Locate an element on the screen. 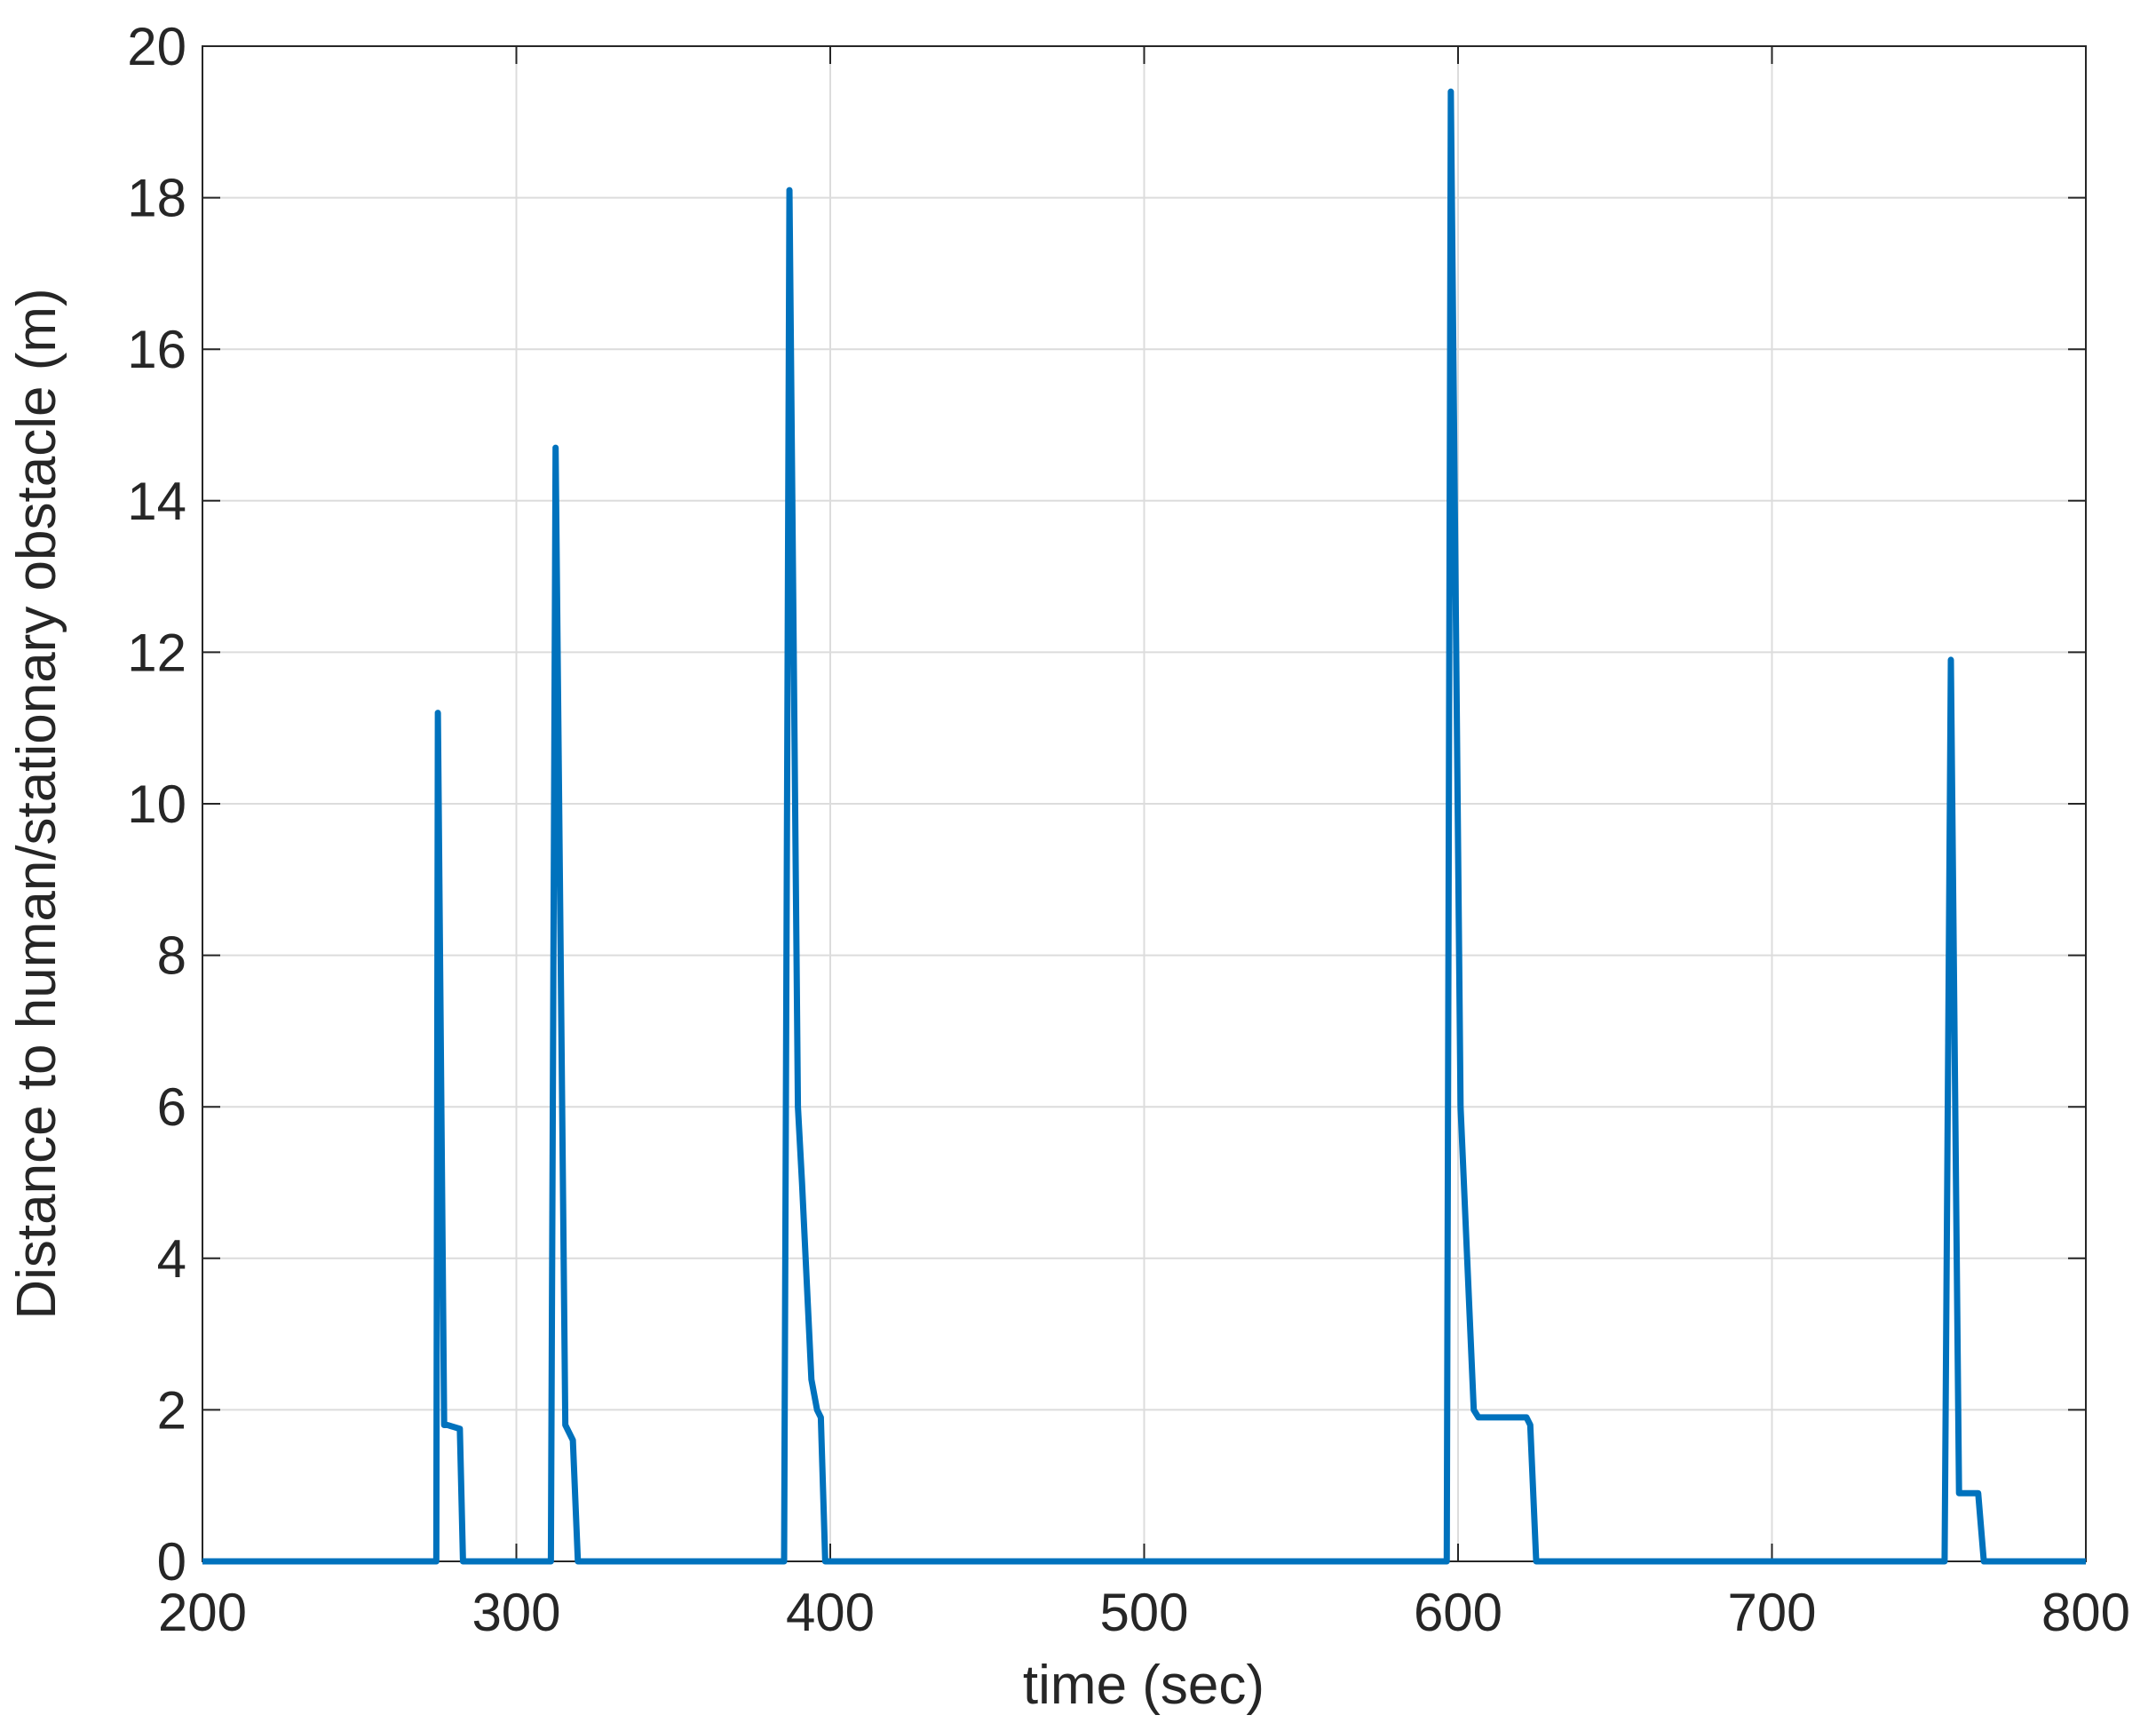  y-tick-label: 6 is located at coordinates (171, 1107).